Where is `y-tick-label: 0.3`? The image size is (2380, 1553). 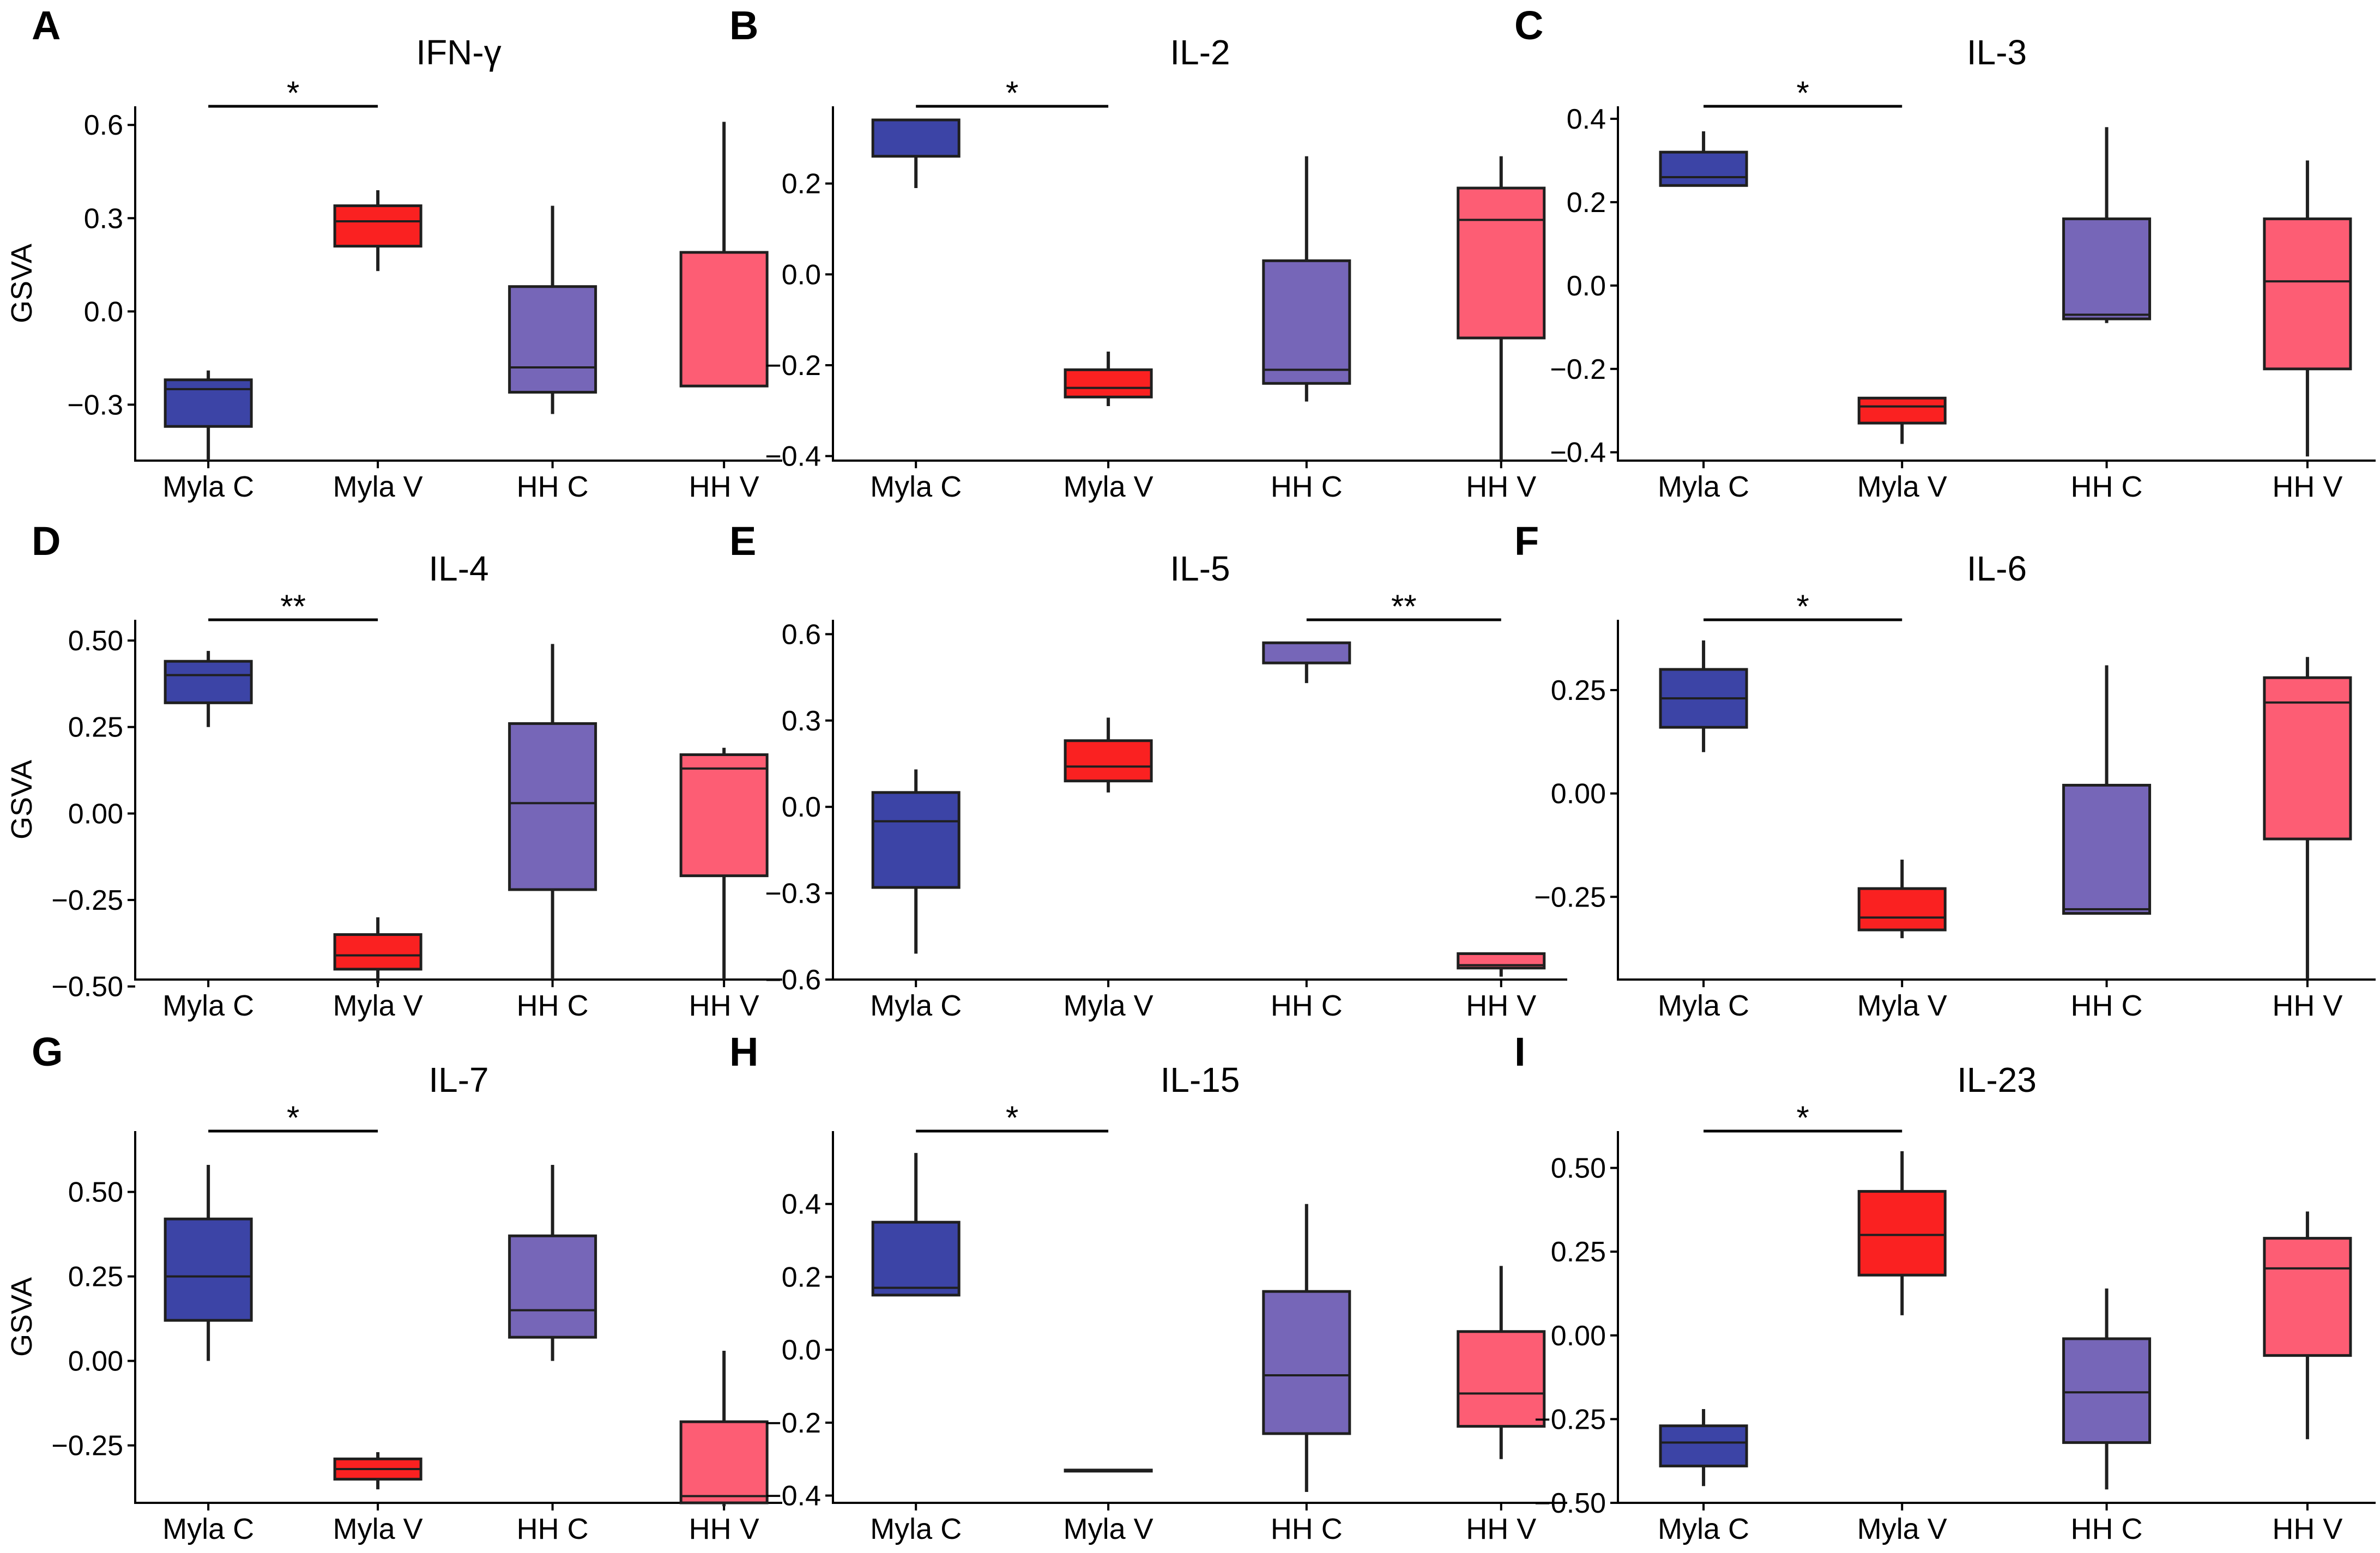 y-tick-label: 0.3 is located at coordinates (801, 721).